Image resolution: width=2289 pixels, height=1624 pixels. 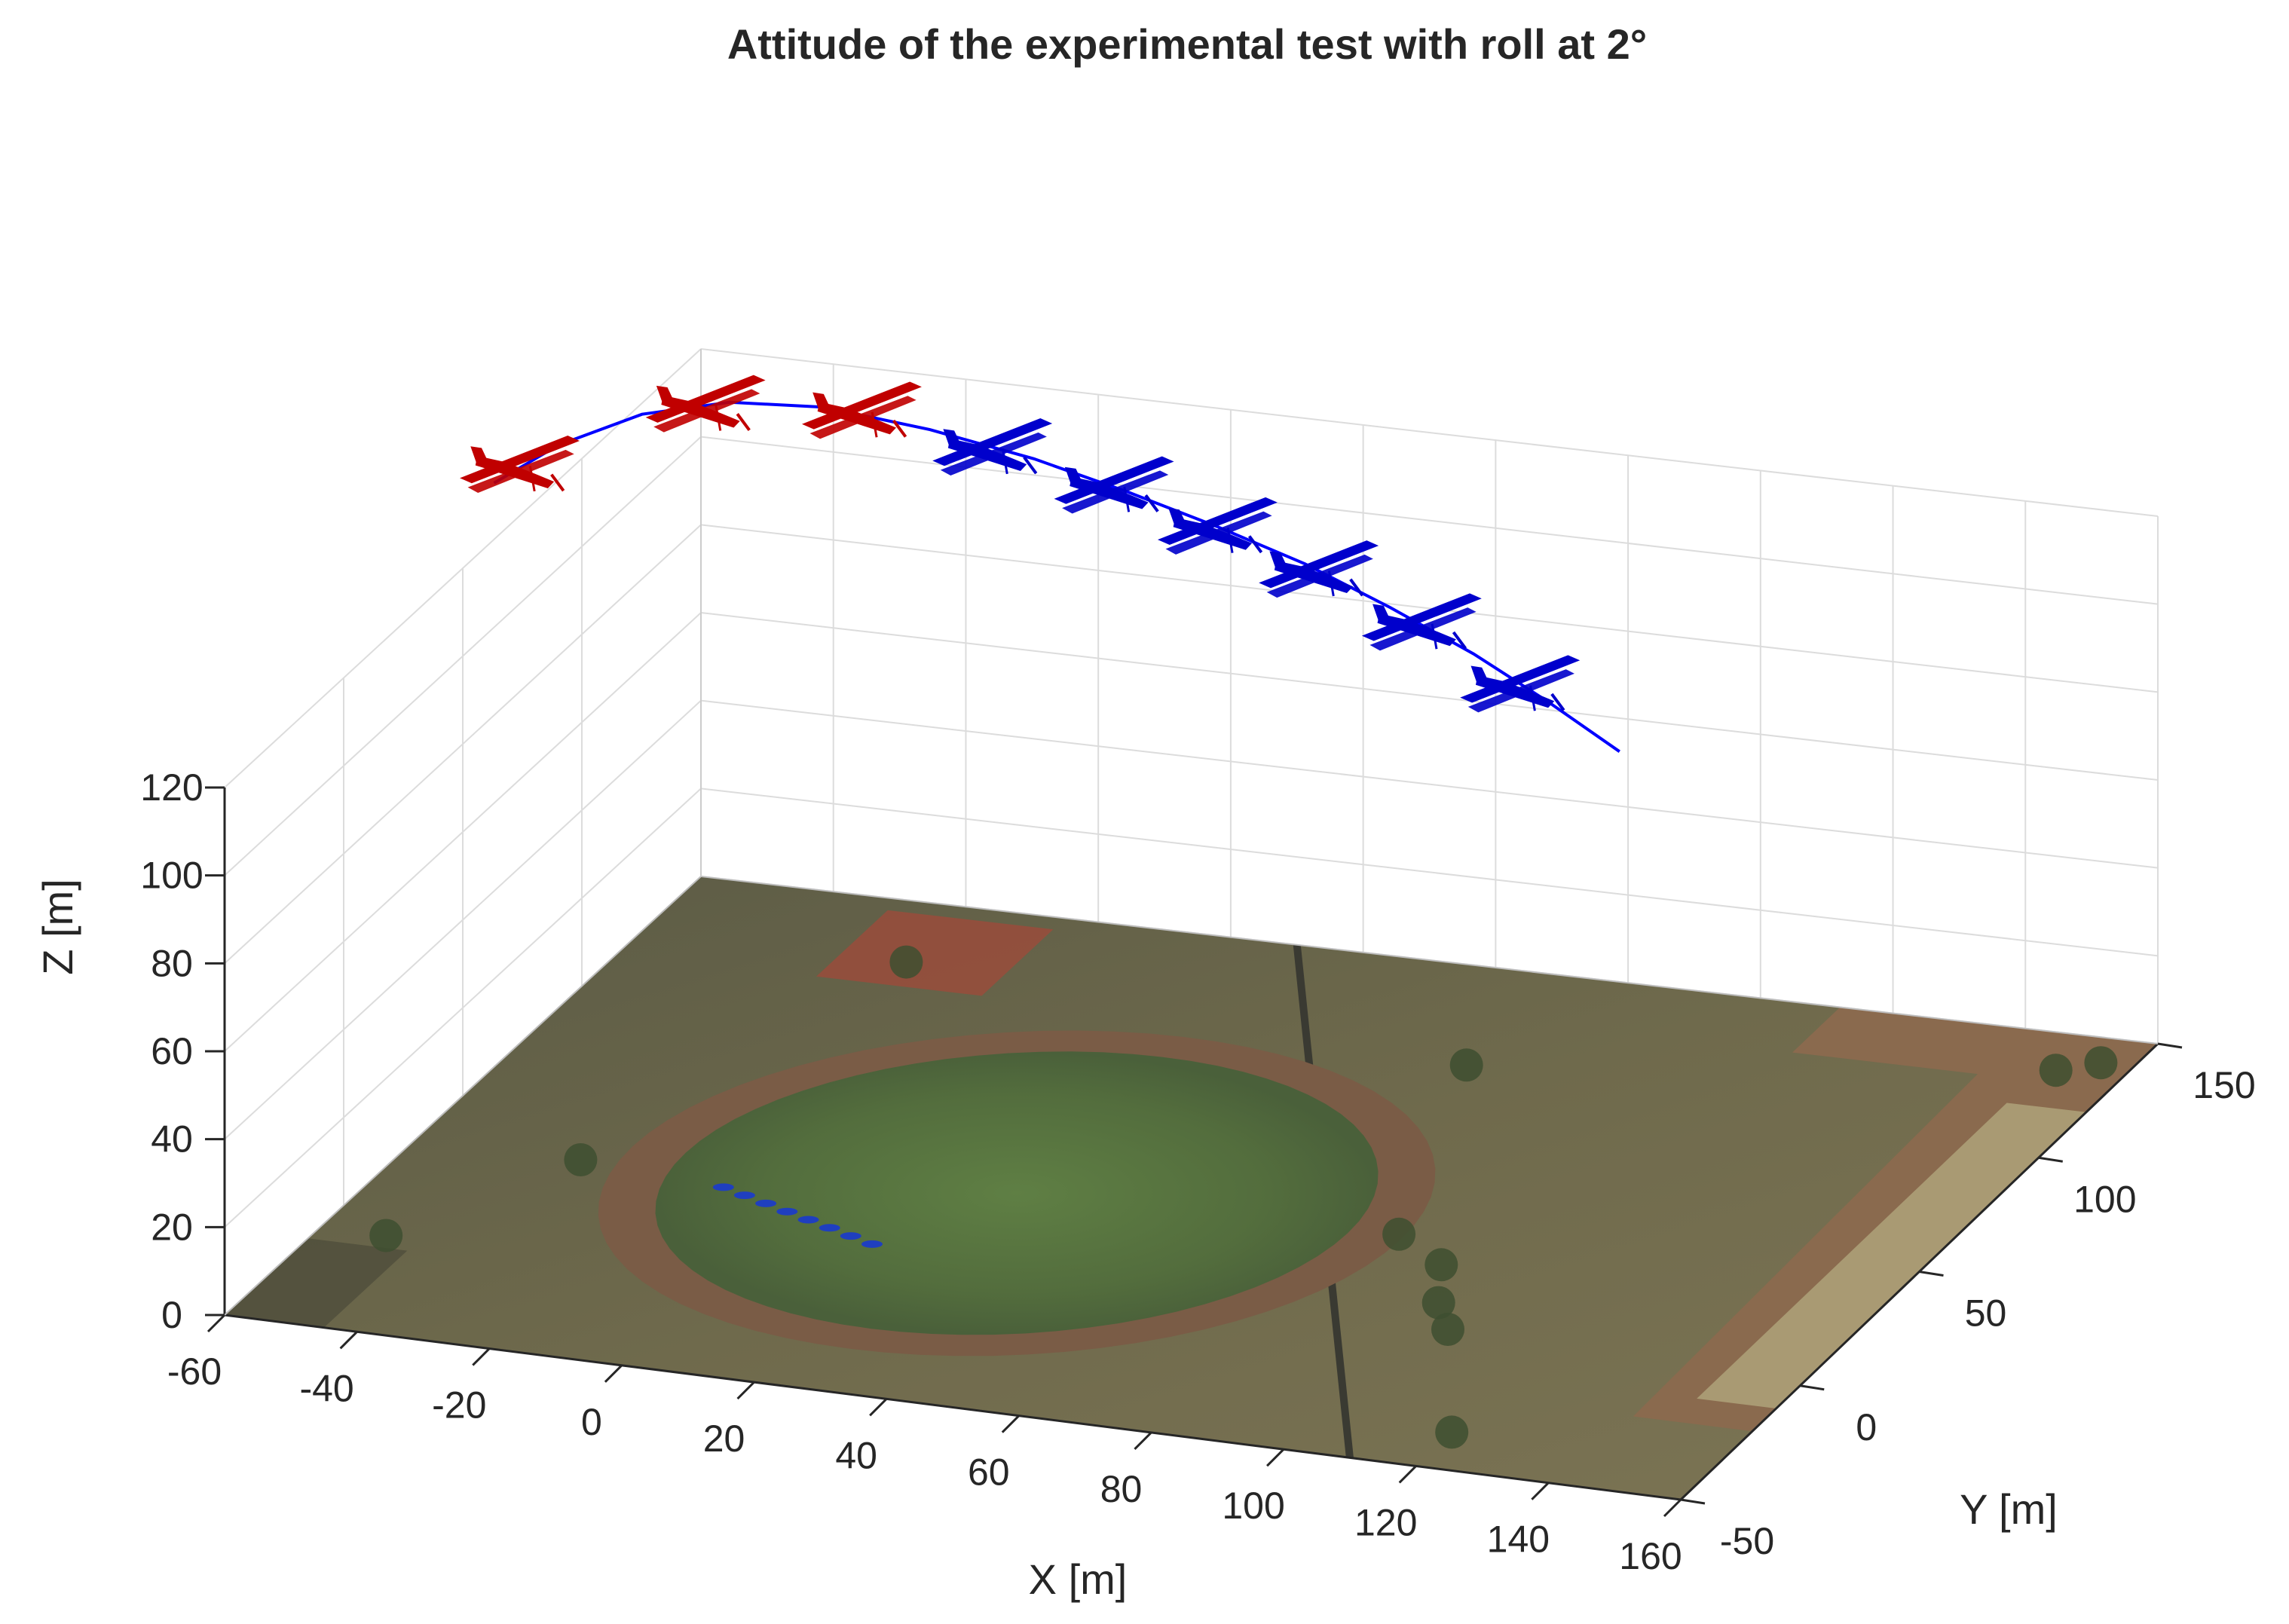 I want to click on z-tick-labels: 0 20 40 60 80 100 120, so click(x=171, y=1051).